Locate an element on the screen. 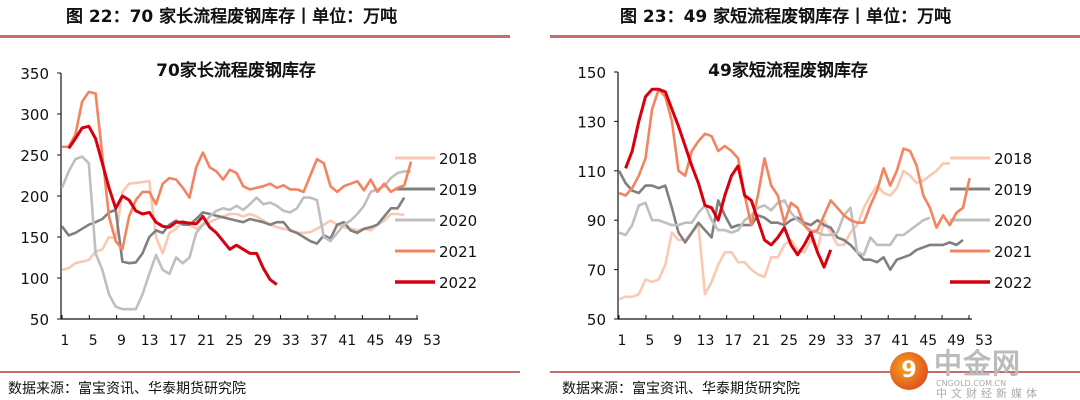 Image resolution: width=1080 pixels, height=400 pixels. source-right: 数据来源：富宝资讯、华泰期货研究院 is located at coordinates (681, 389).